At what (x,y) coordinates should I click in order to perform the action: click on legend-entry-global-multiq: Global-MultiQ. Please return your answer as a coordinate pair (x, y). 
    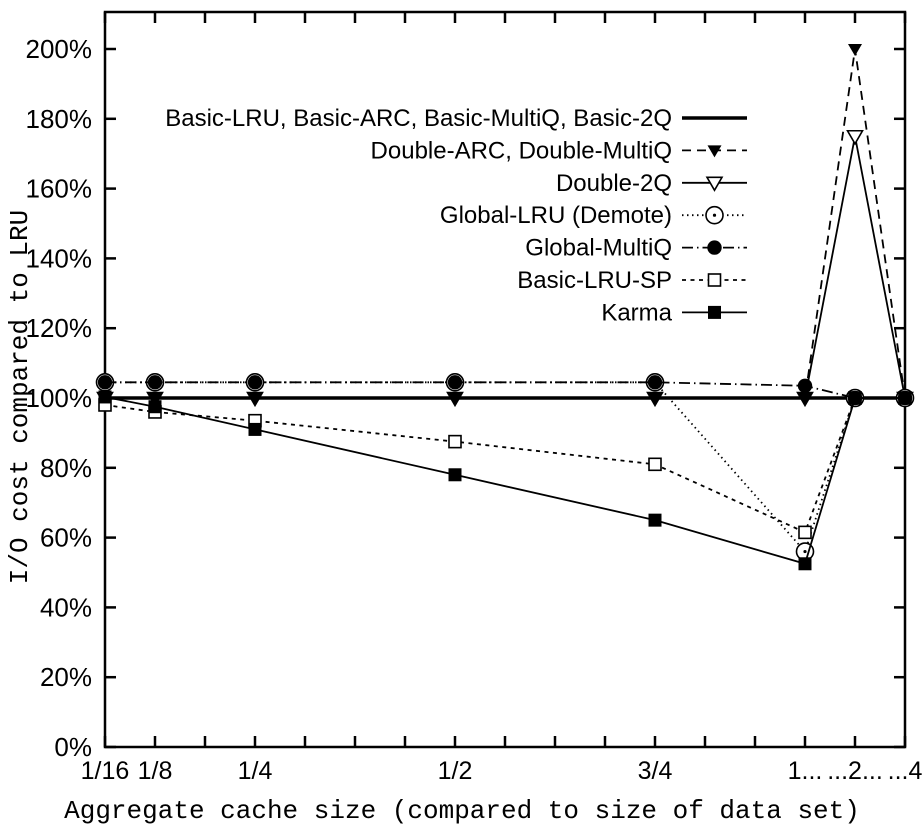
    Looking at the image, I should click on (636, 248).